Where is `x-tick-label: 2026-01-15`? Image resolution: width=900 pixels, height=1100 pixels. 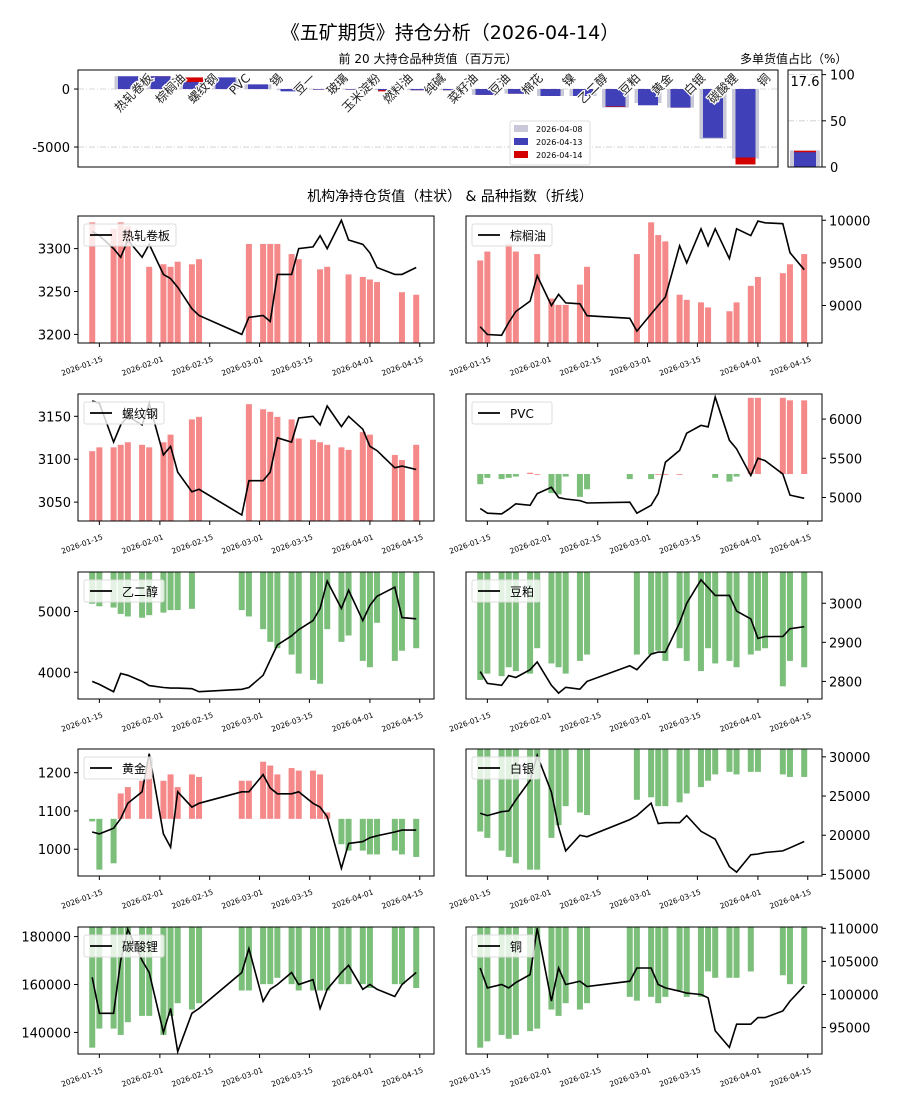
x-tick-label: 2026-01-15 is located at coordinates (470, 721).